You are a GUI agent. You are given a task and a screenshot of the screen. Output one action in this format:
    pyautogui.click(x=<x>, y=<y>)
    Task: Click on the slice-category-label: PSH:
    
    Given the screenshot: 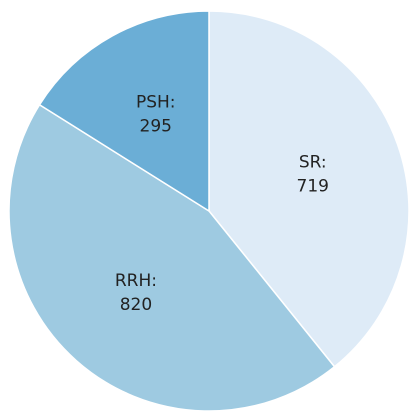 What is the action you would take?
    pyautogui.click(x=156, y=103)
    